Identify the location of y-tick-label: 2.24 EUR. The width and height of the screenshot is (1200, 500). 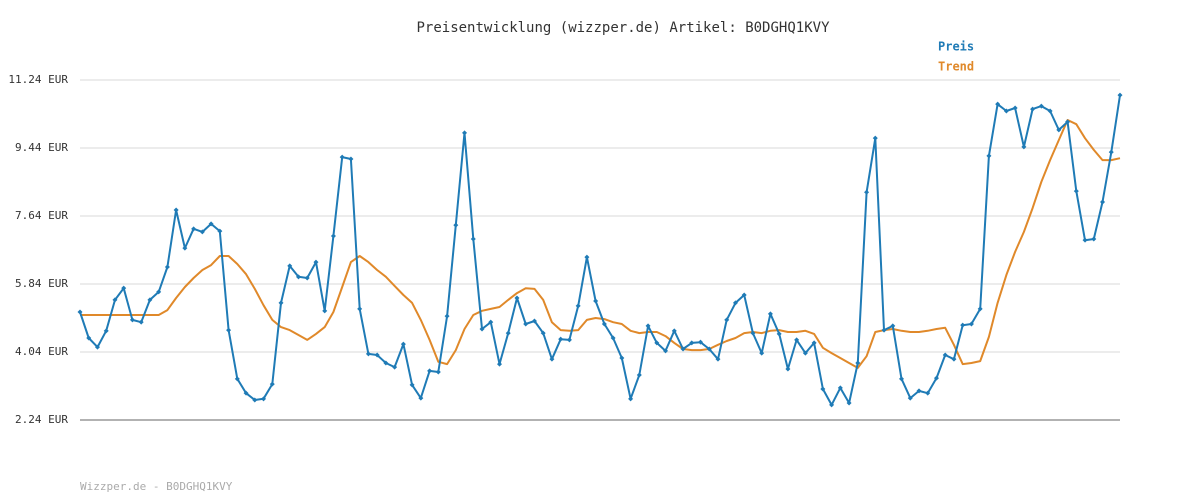
(41, 419).